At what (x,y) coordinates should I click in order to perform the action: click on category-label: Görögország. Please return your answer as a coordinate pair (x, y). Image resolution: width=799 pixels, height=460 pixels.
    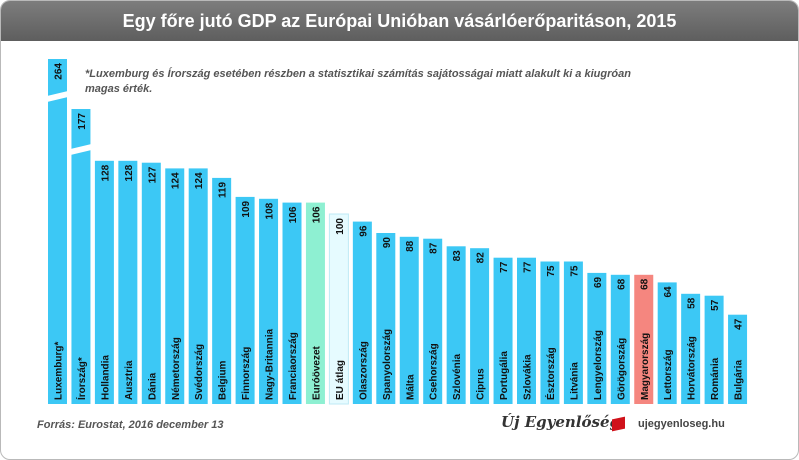
    Looking at the image, I should click on (621, 369).